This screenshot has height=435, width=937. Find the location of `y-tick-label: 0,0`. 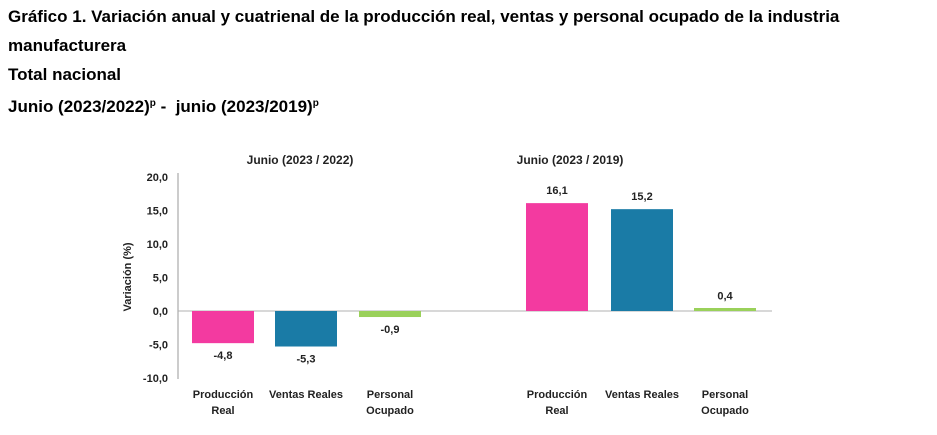

y-tick-label: 0,0 is located at coordinates (160, 312).